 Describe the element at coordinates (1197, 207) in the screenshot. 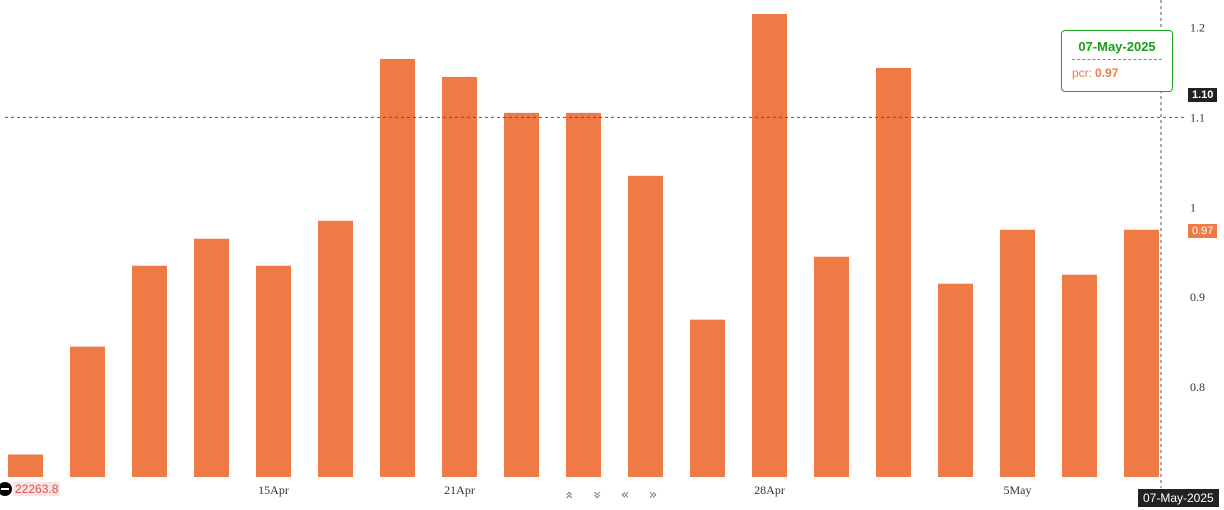

I see `y-axis-ticks: 0.8 0.9 1 1.1 1.2` at that location.